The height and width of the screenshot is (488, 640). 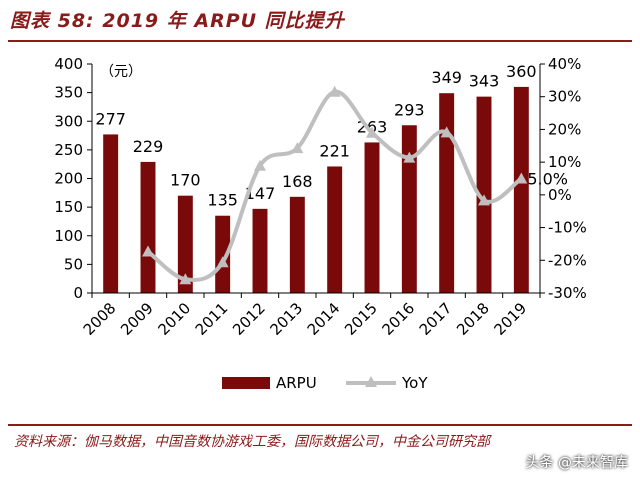 What do you see at coordinates (68, 93) in the screenshot?
I see `left-tick-label: 350` at bounding box center [68, 93].